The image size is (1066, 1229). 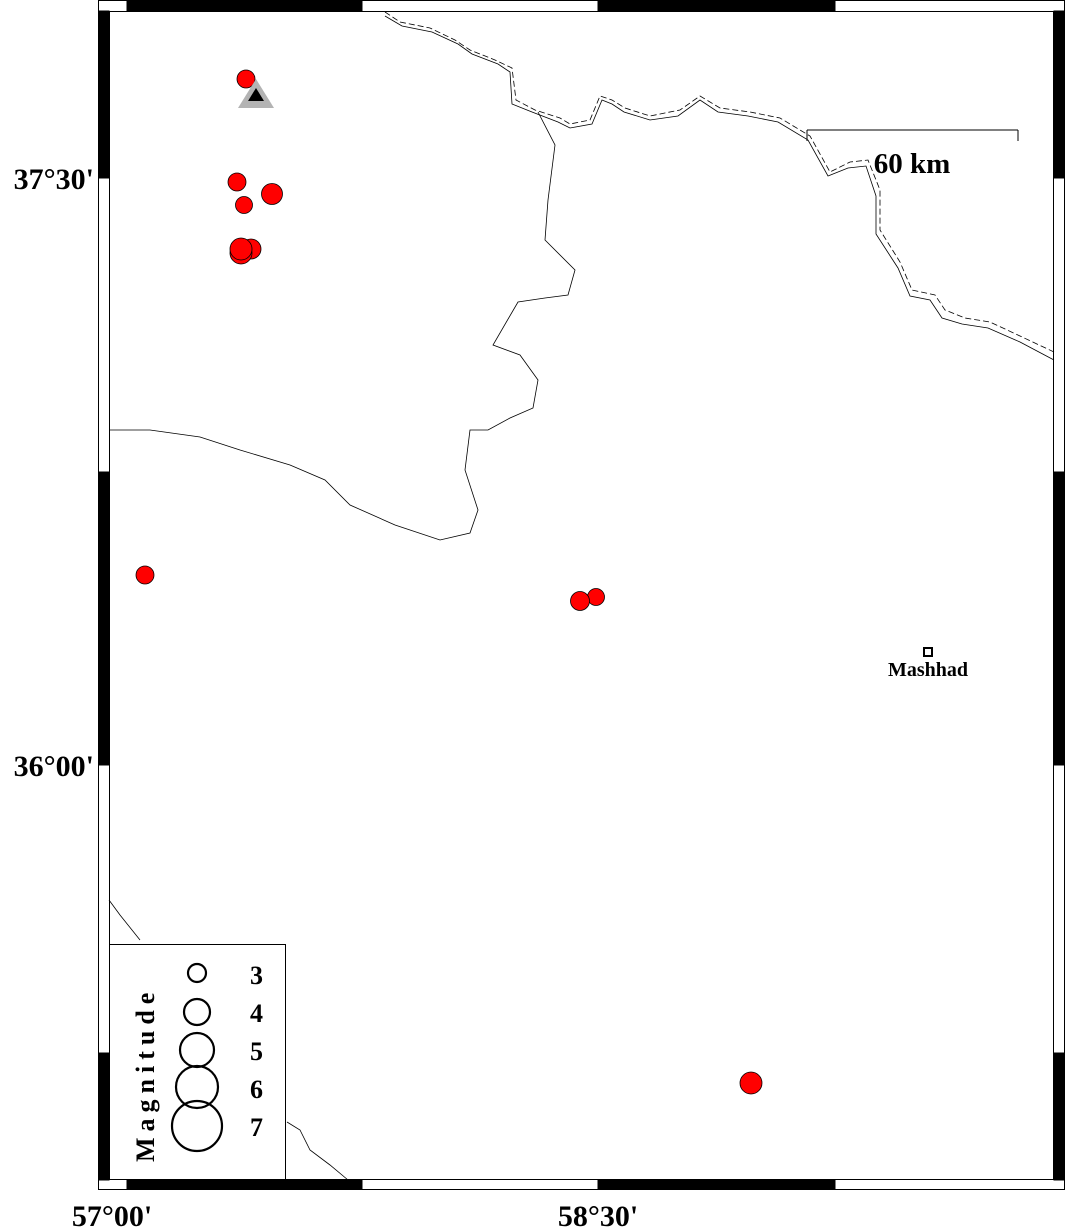 What do you see at coordinates (256, 93) in the screenshot?
I see `station-triangle-icon` at bounding box center [256, 93].